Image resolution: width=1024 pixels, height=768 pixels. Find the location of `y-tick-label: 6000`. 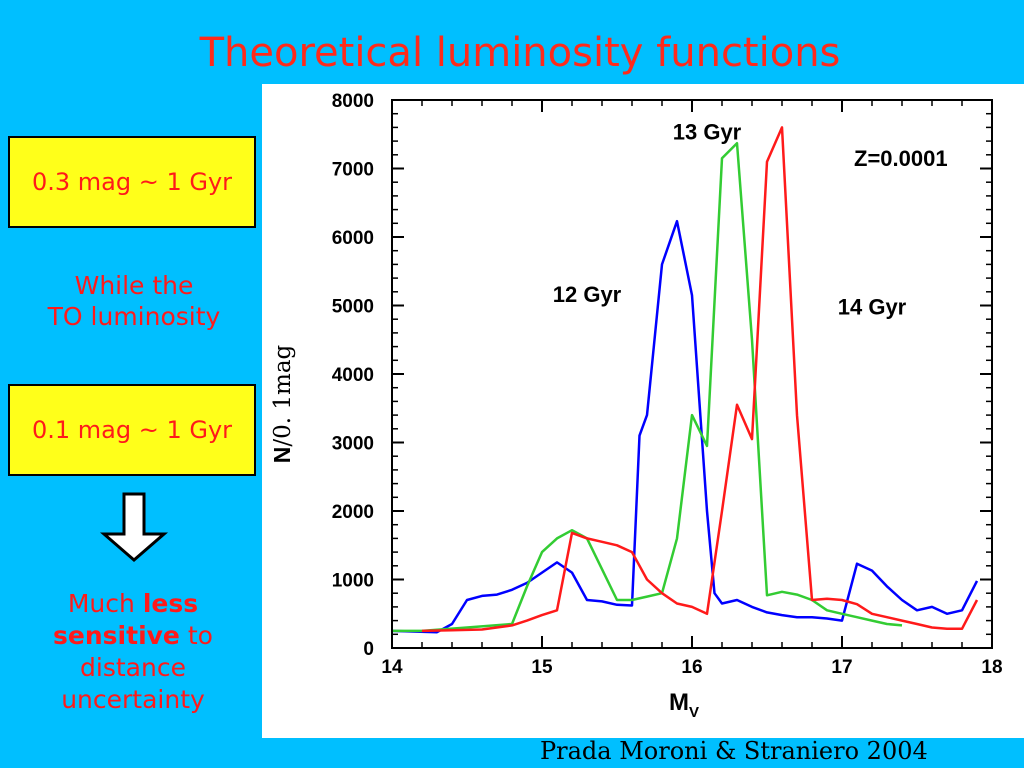

y-tick-label: 6000 is located at coordinates (353, 238).